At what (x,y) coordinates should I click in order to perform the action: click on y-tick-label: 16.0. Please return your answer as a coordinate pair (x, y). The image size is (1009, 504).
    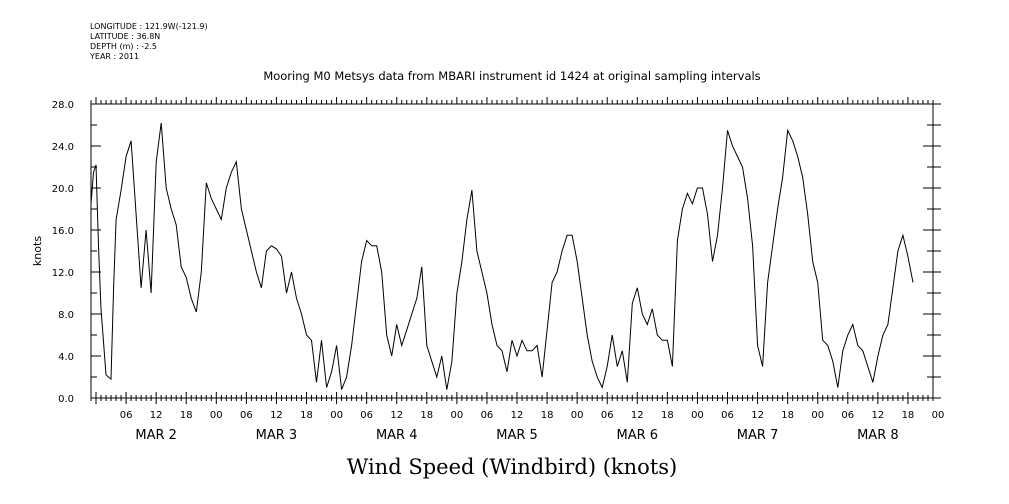
    Looking at the image, I should click on (63, 231).